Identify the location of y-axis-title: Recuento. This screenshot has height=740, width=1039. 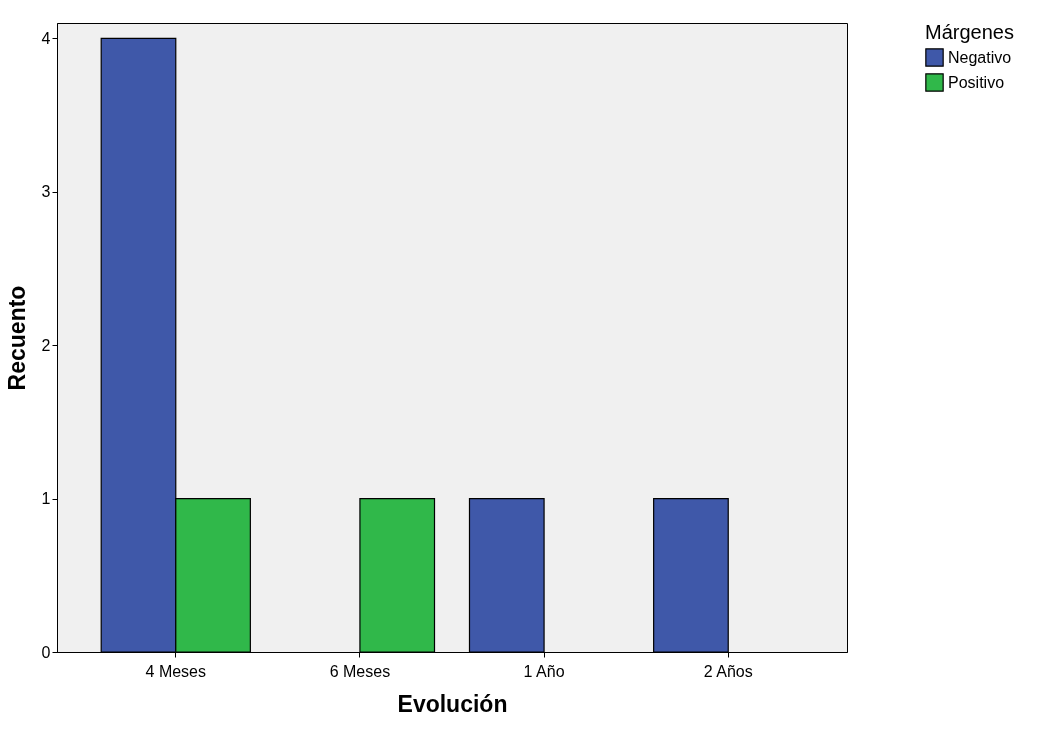
(16, 338).